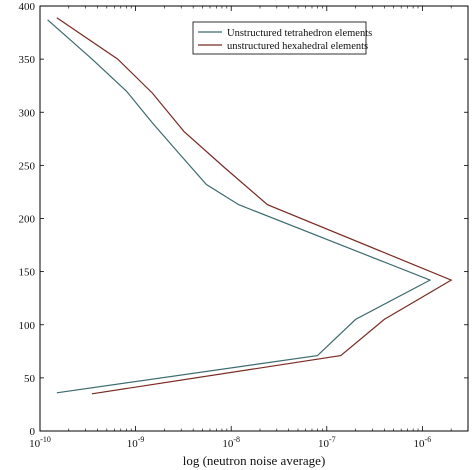  What do you see at coordinates (27, 60) in the screenshot?
I see `y-tick-label: 350` at bounding box center [27, 60].